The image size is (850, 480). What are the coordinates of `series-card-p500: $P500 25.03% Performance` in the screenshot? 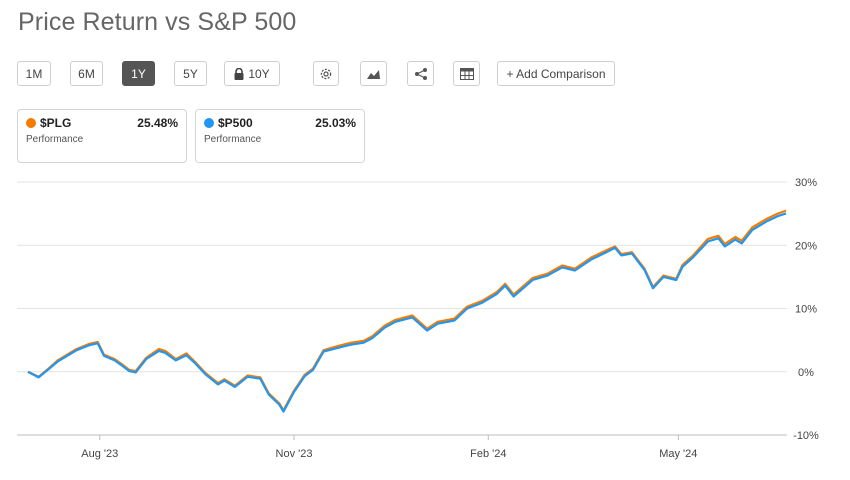 It's located at (280, 136).